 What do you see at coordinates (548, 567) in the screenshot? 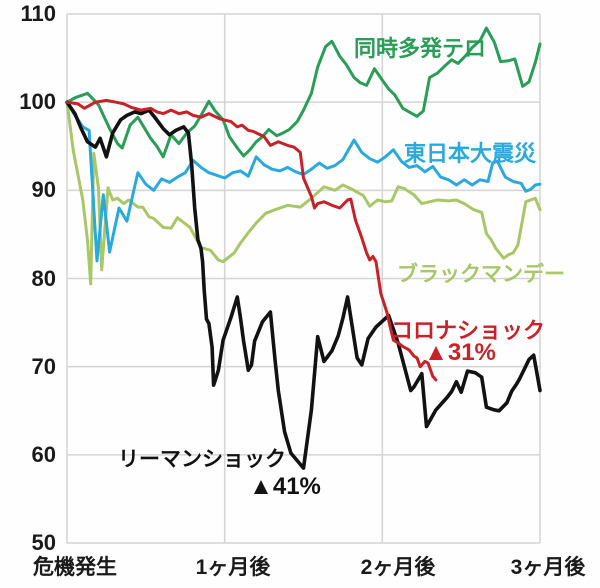
I see `x-axis-label: 3ヶ月後` at bounding box center [548, 567].